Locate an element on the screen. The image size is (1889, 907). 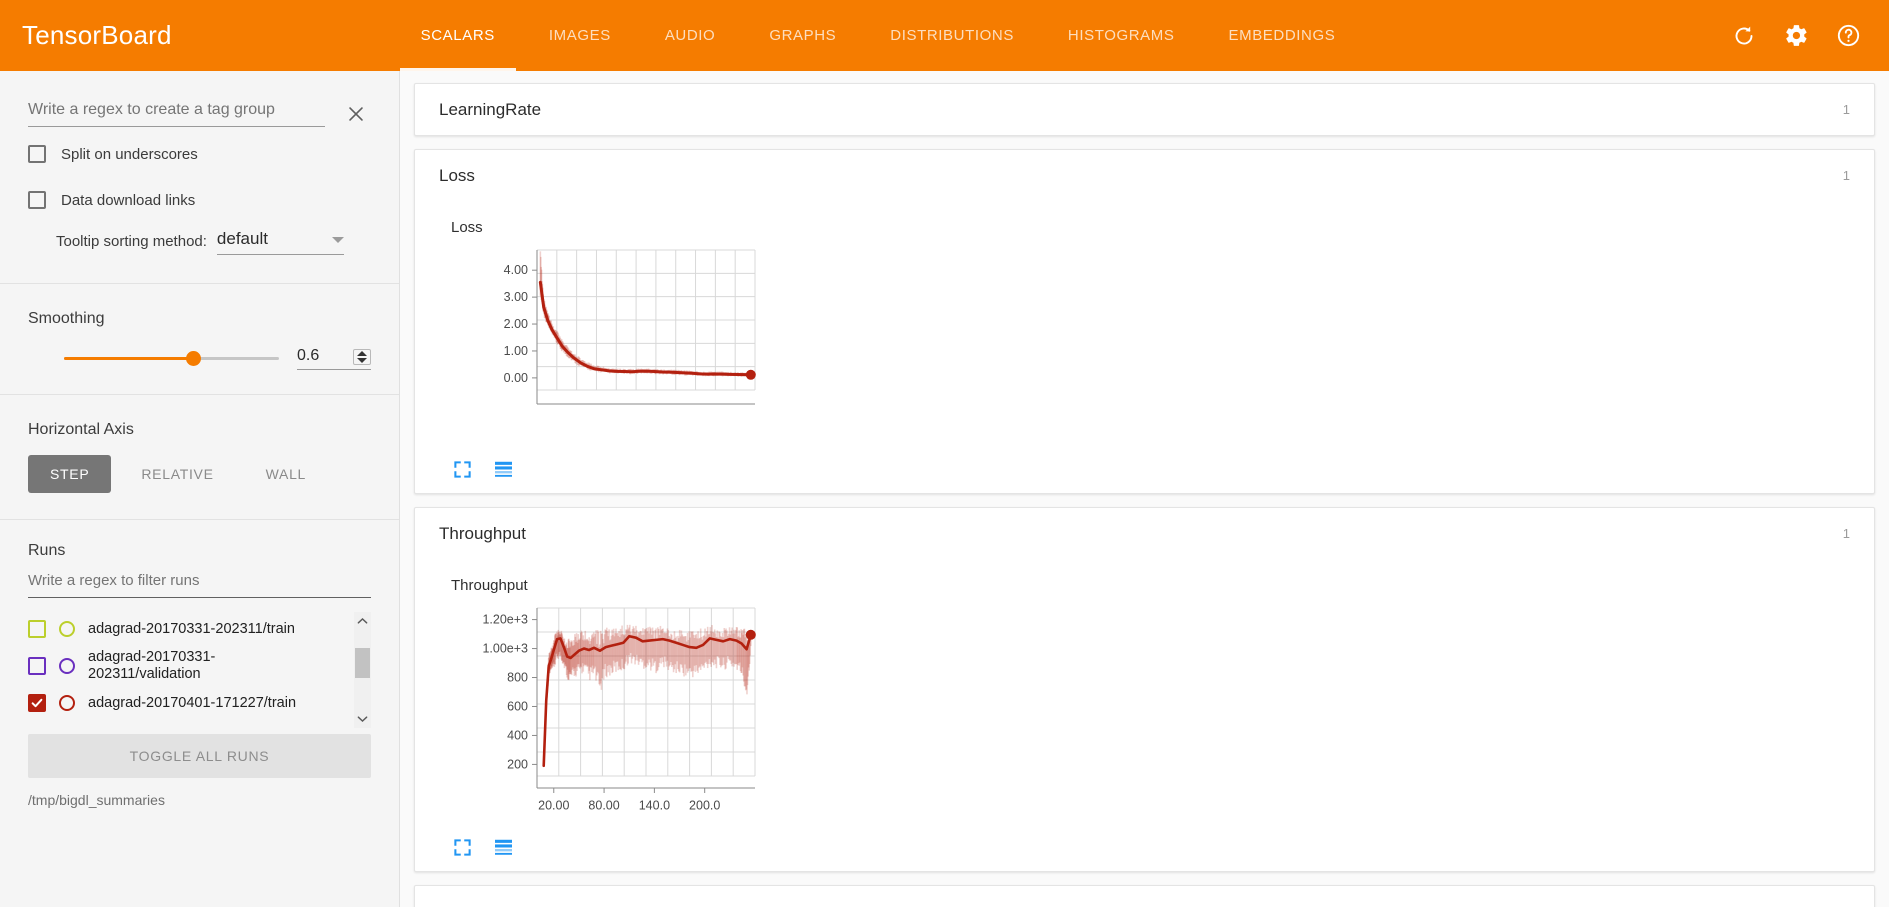
tab-audio: AUDIO is located at coordinates (690, 35).